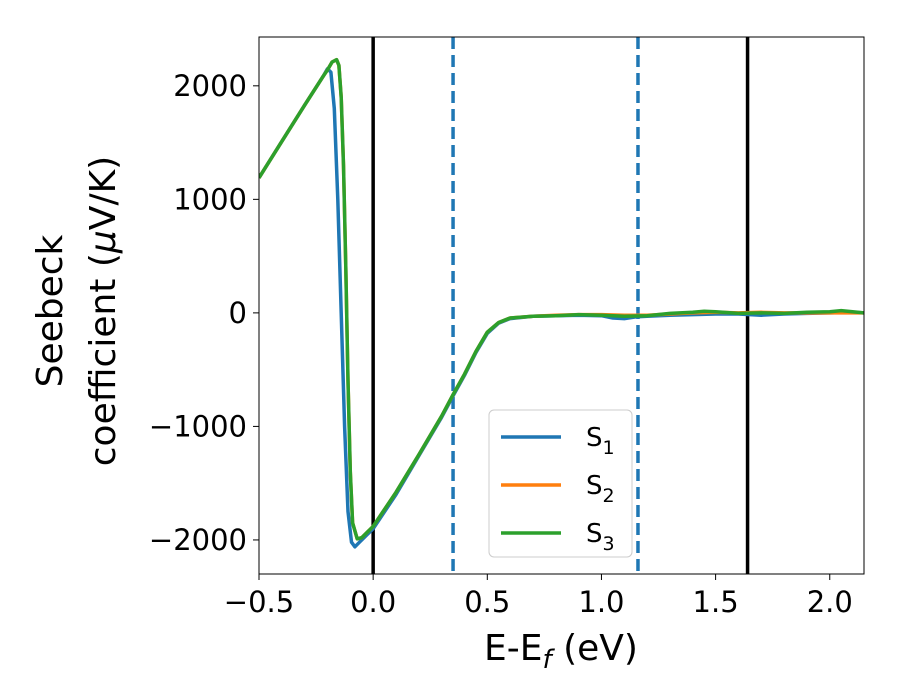 This screenshot has width=900, height=700. I want to click on x-tick-label: 1.0, so click(601, 602).